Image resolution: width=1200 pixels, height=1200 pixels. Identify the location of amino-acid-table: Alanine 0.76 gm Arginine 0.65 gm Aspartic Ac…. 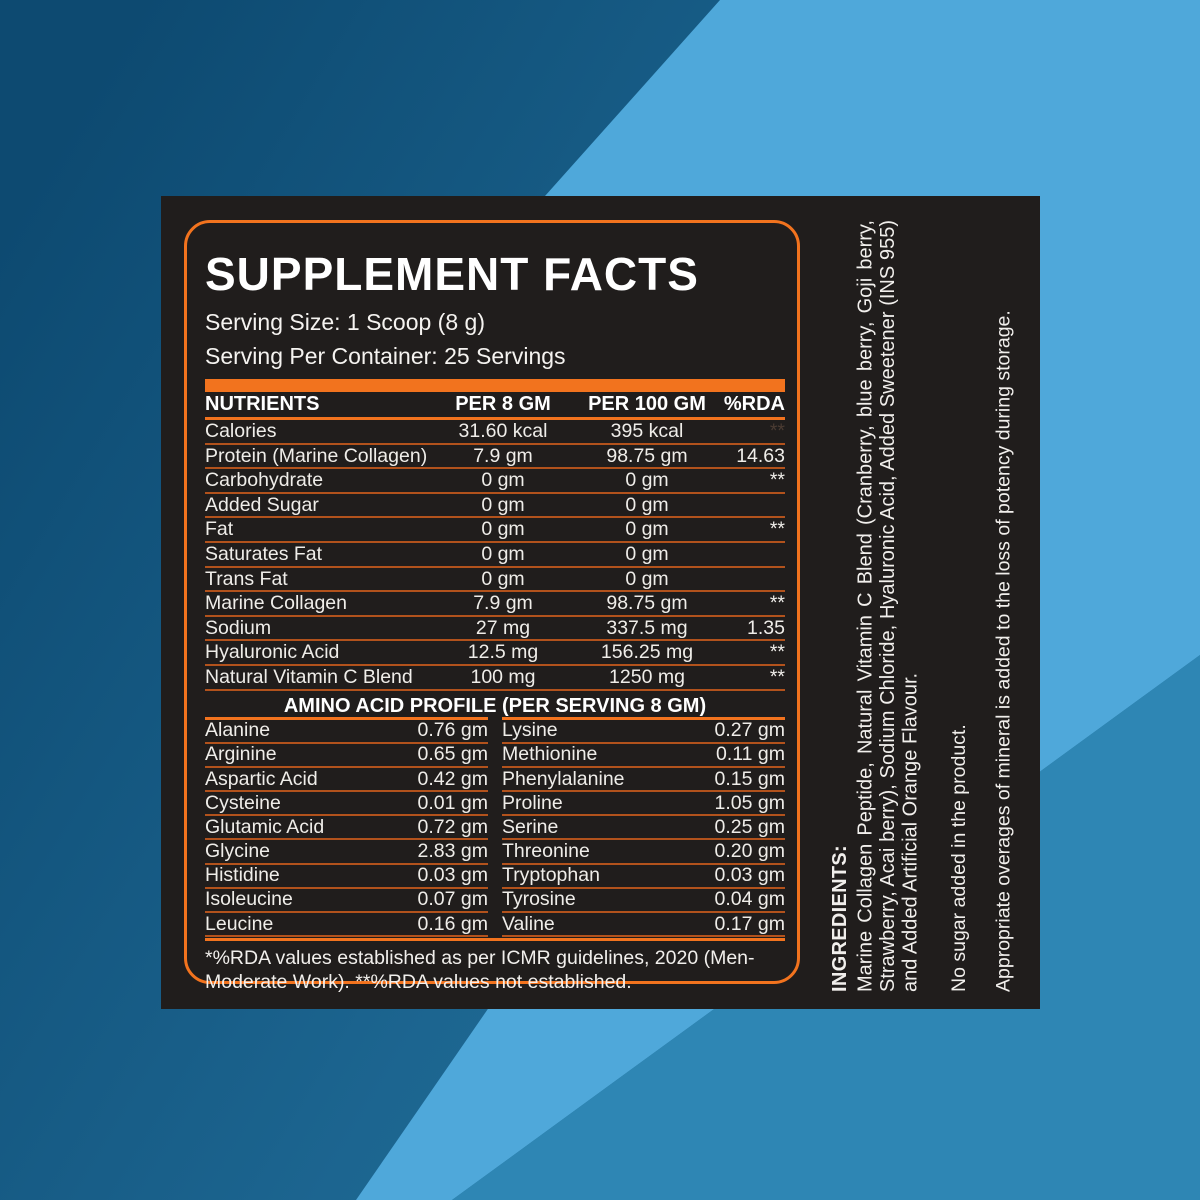
(495, 827).